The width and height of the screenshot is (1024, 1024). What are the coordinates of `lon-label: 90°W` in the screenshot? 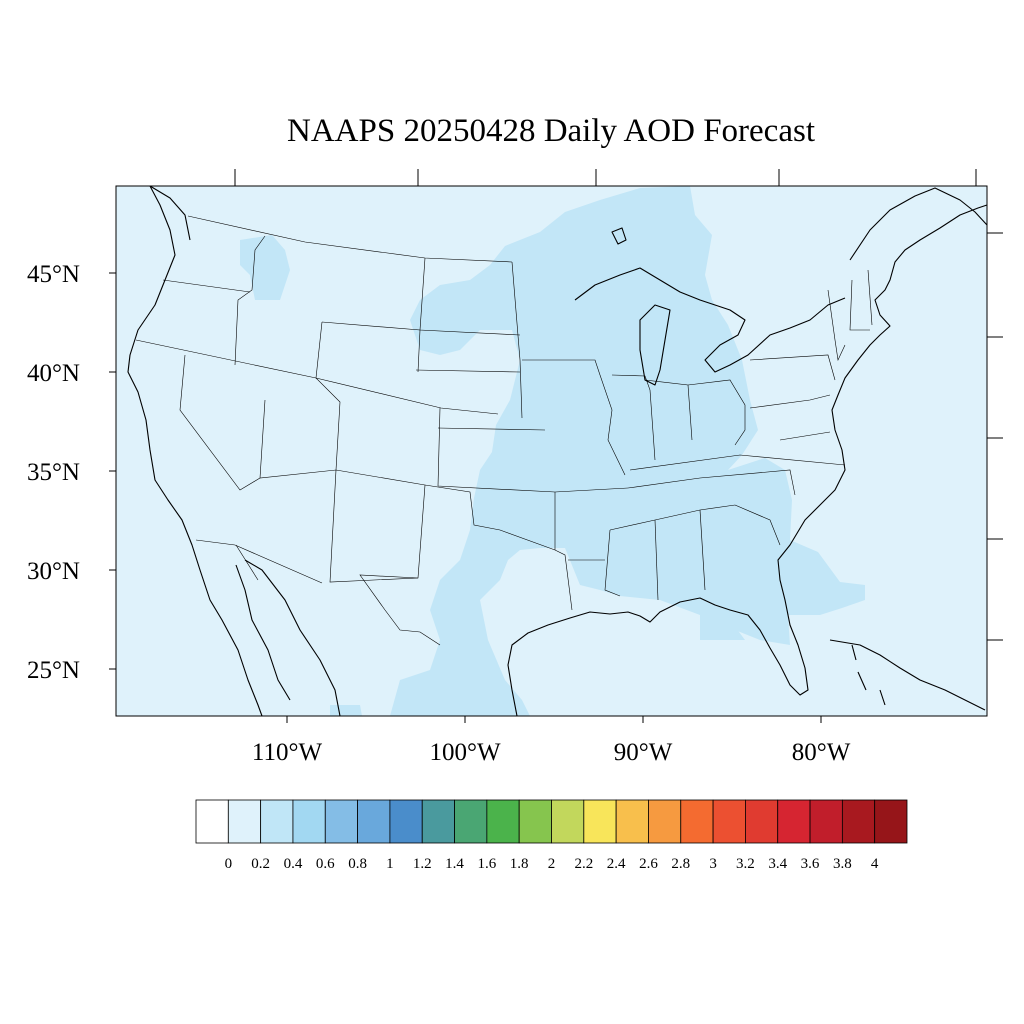 It's located at (643, 752).